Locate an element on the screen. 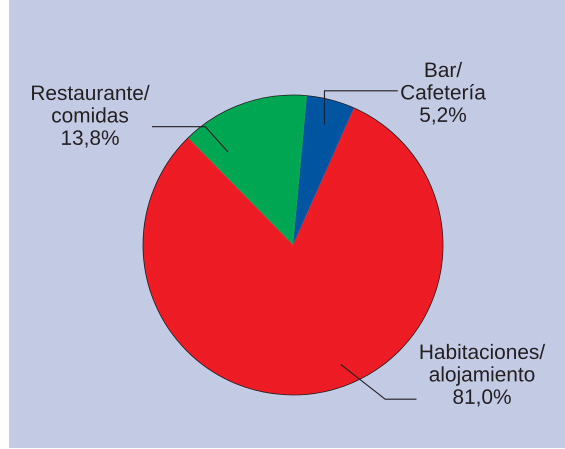  slice-label: Bar/ Cafetería is located at coordinates (443, 81).